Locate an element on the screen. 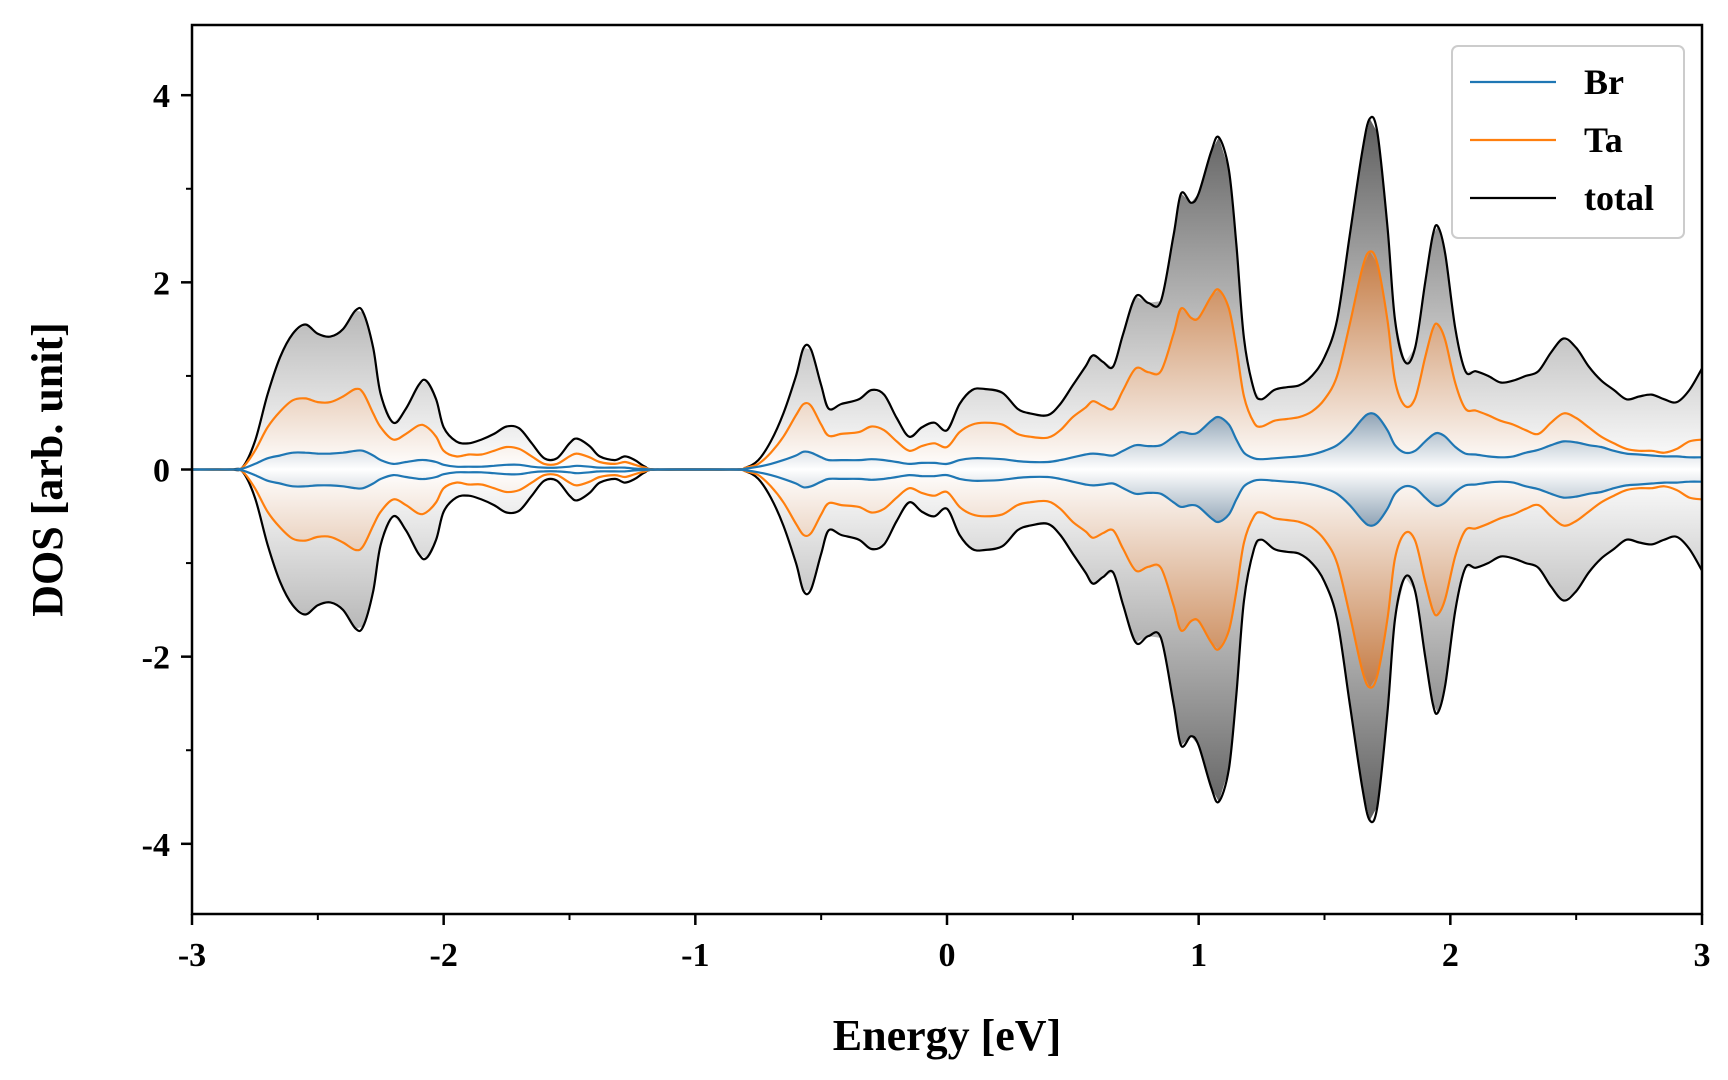 The width and height of the screenshot is (1728, 1080). x-tick-label: 3 is located at coordinates (1702, 955).